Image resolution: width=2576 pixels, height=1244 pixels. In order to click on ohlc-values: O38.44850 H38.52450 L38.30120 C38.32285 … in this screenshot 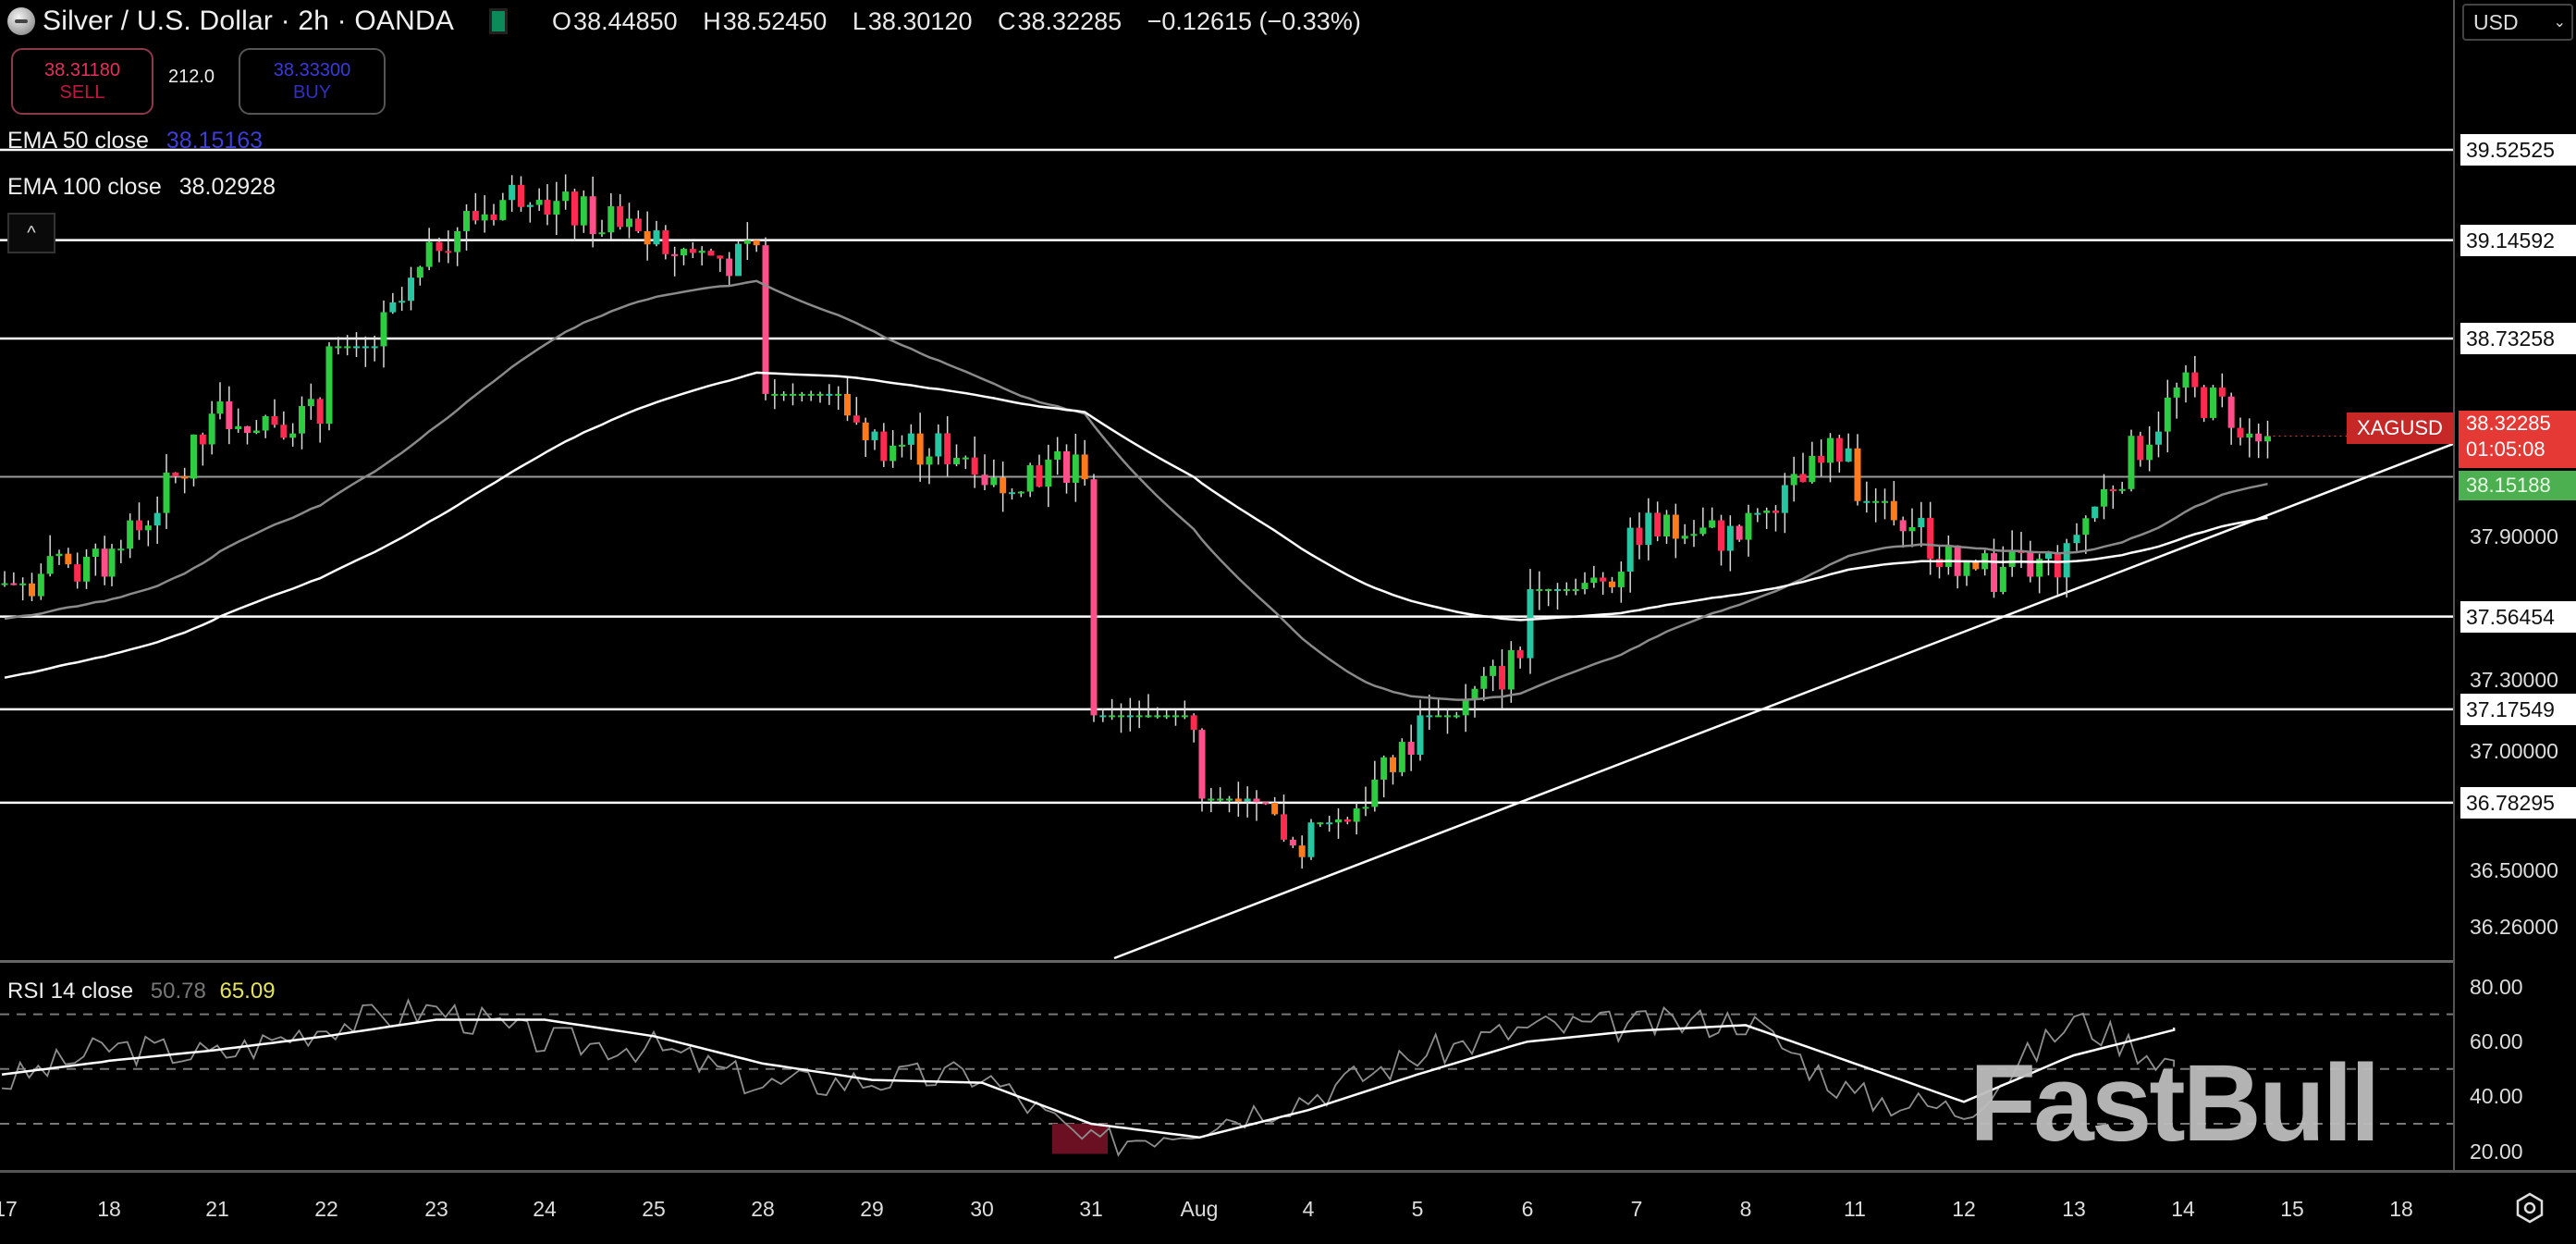, I will do `click(957, 21)`.